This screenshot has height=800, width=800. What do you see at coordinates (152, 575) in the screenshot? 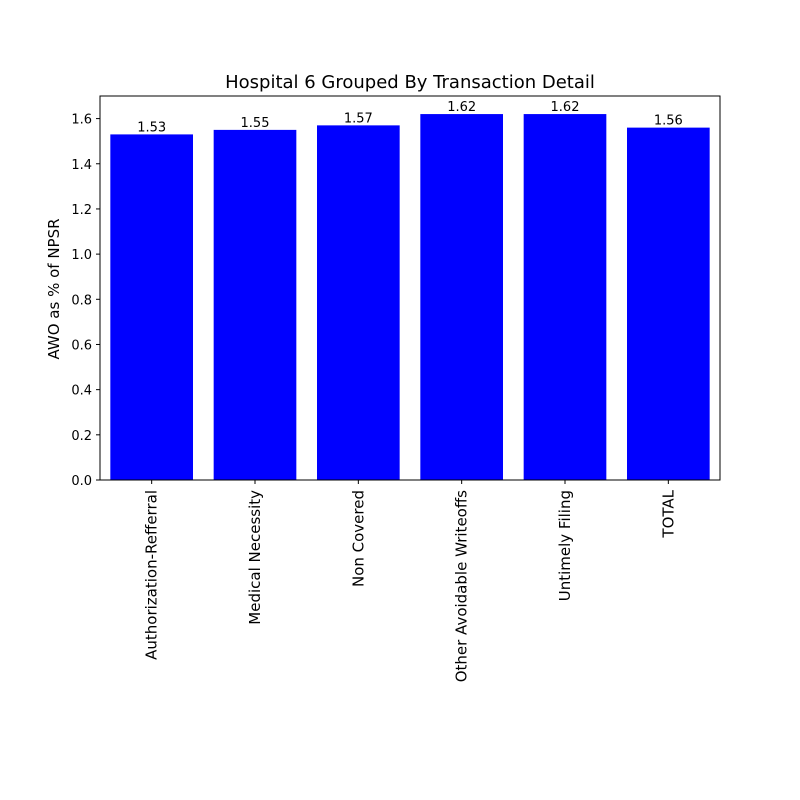
I see `x-tick-label-0: Authorization-Refferral` at bounding box center [152, 575].